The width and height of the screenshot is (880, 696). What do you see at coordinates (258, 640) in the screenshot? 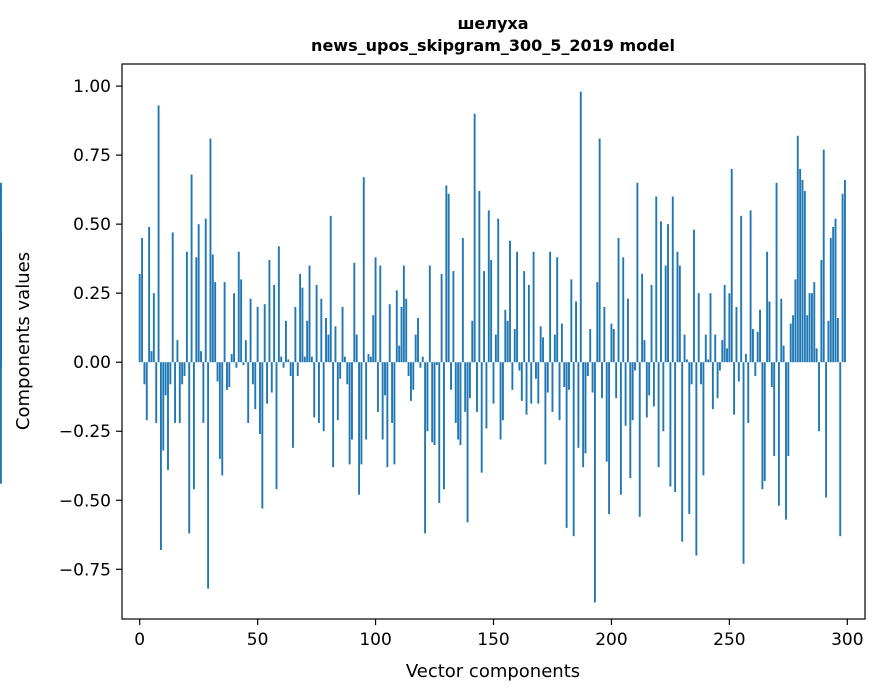
I see `x-tick-label: 50` at bounding box center [258, 640].